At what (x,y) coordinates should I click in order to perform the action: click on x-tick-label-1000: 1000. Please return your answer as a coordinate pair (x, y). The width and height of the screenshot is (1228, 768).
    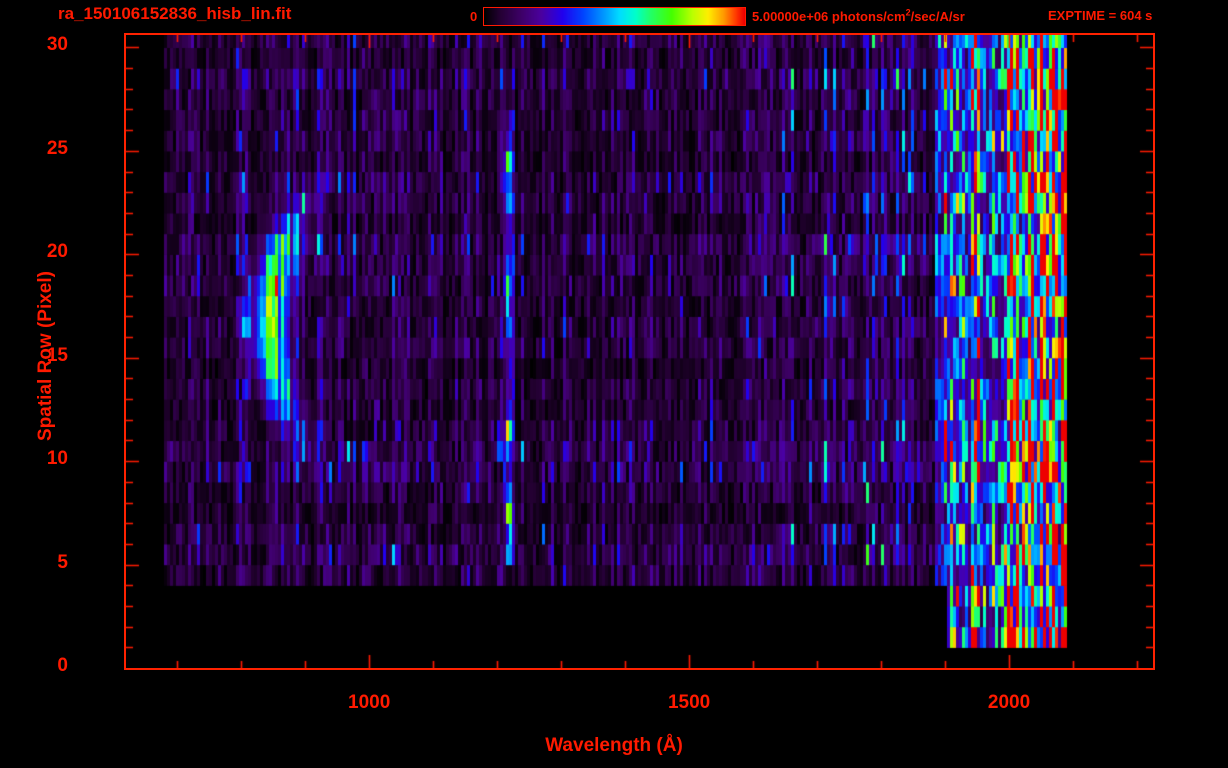
    Looking at the image, I should click on (369, 702).